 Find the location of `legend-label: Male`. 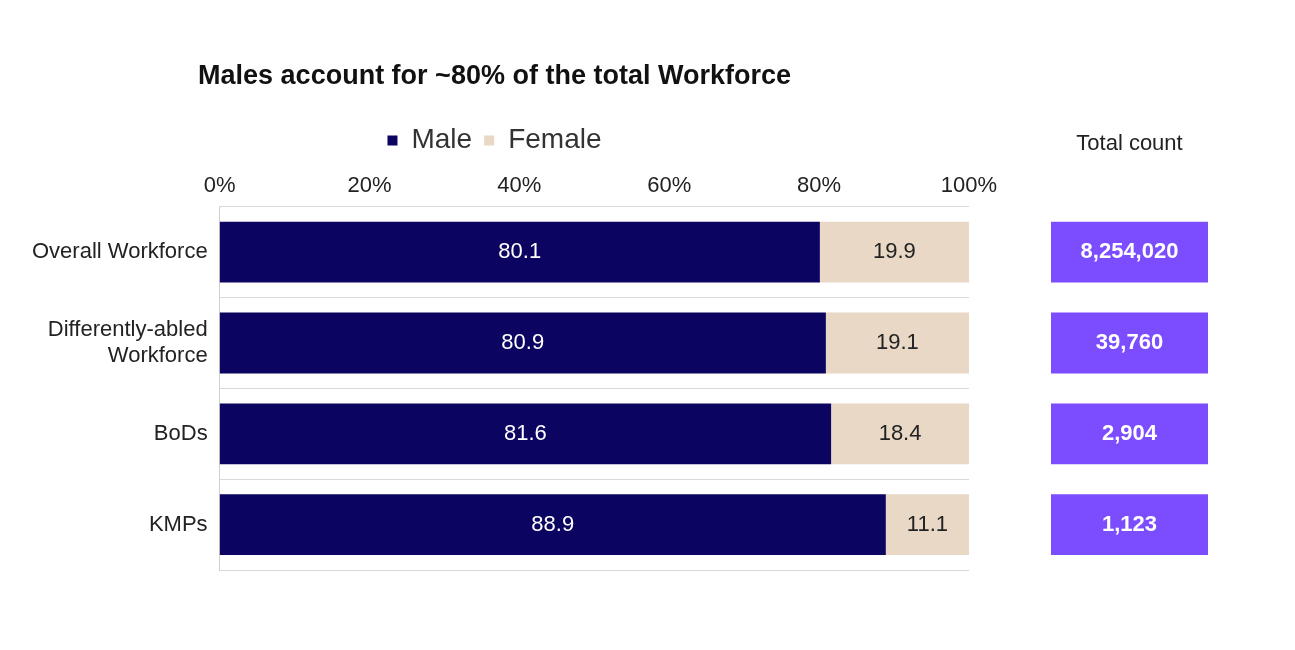

legend-label: Male is located at coordinates (442, 139).